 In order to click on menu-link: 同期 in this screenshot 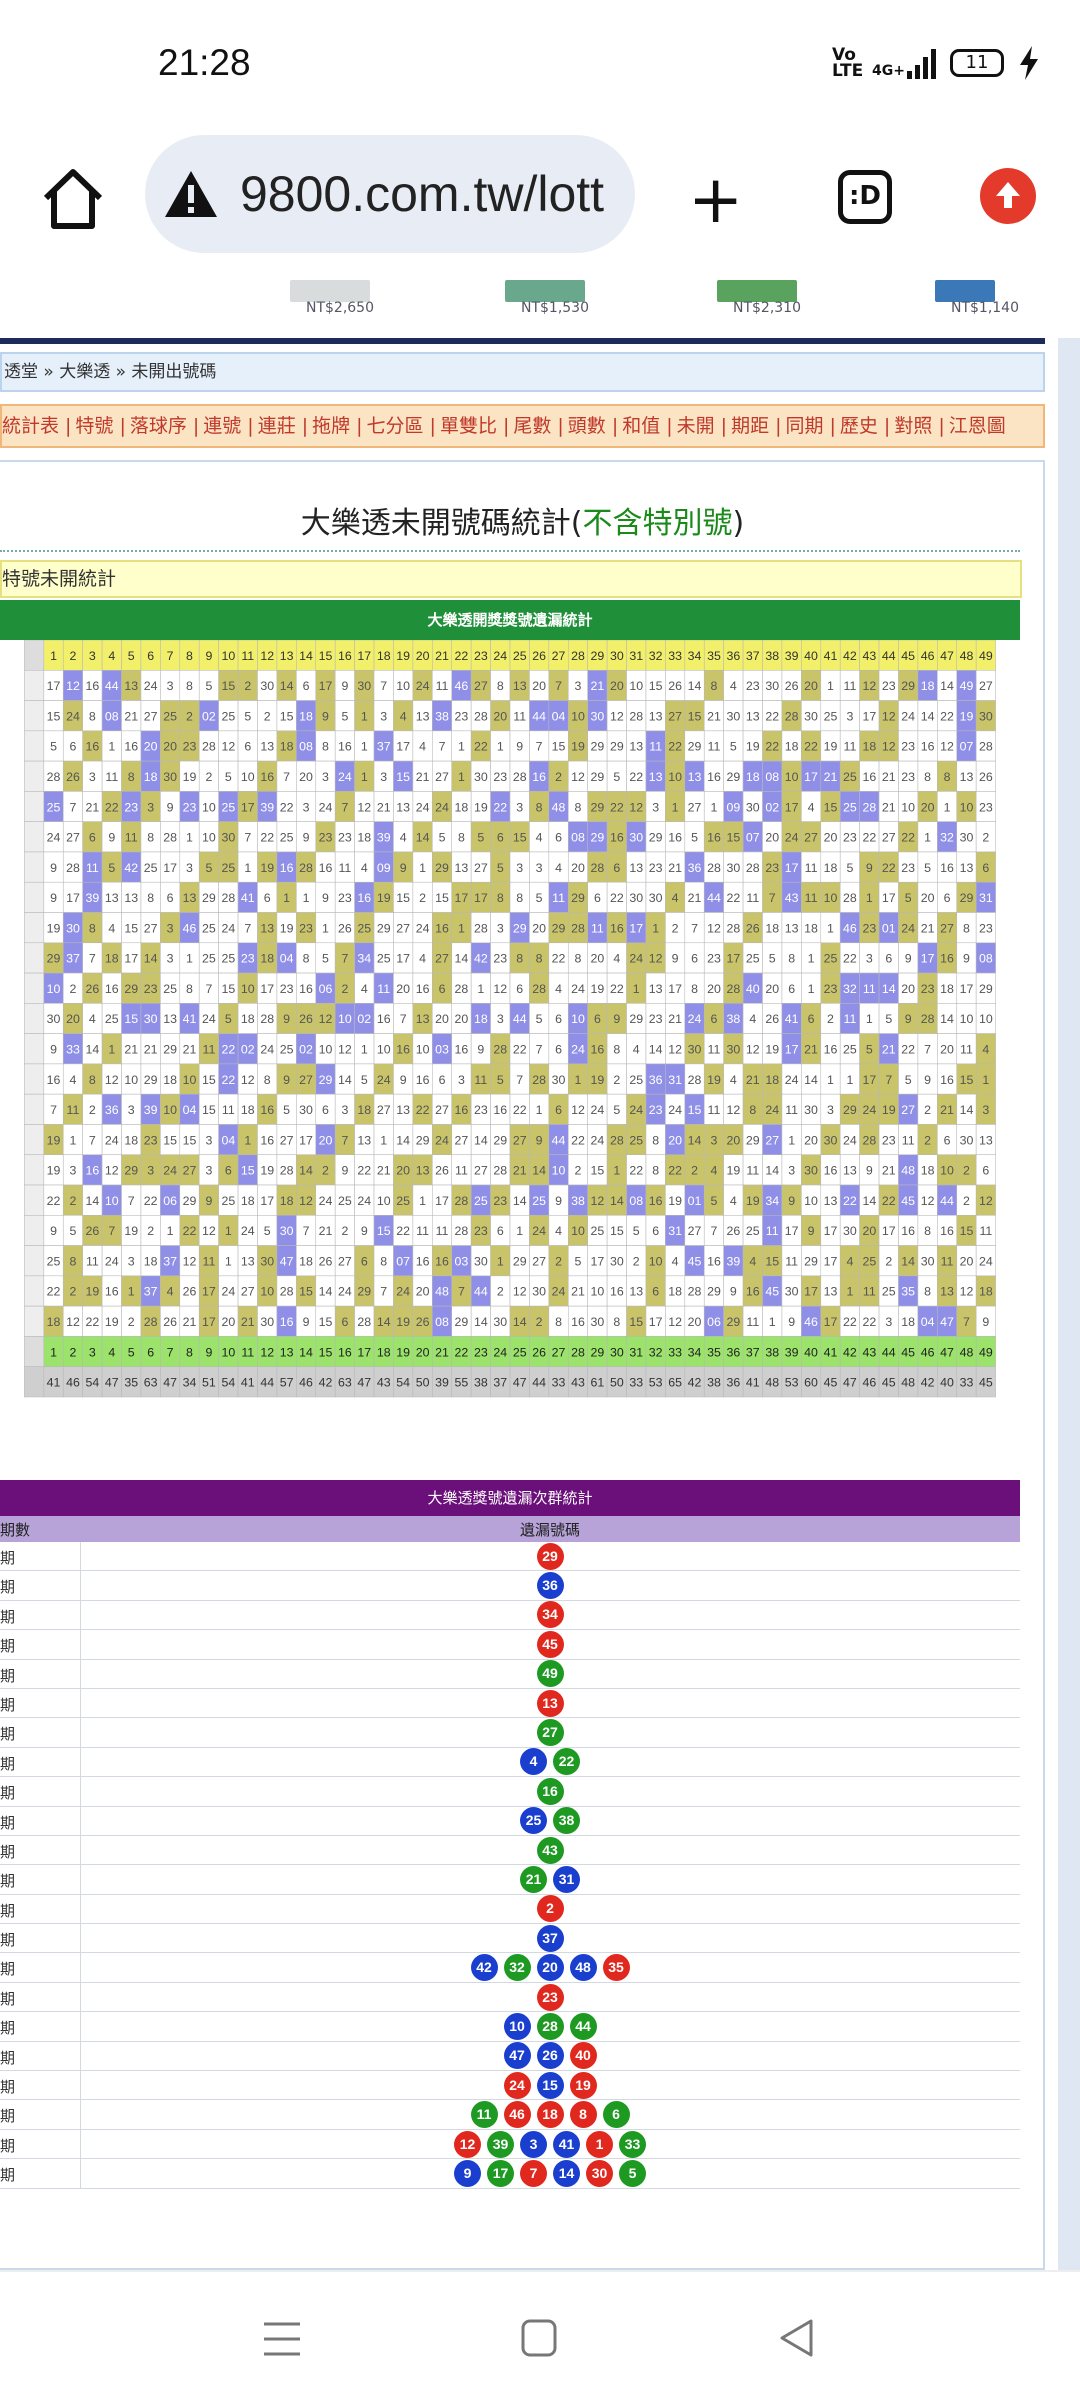, I will do `click(804, 426)`.